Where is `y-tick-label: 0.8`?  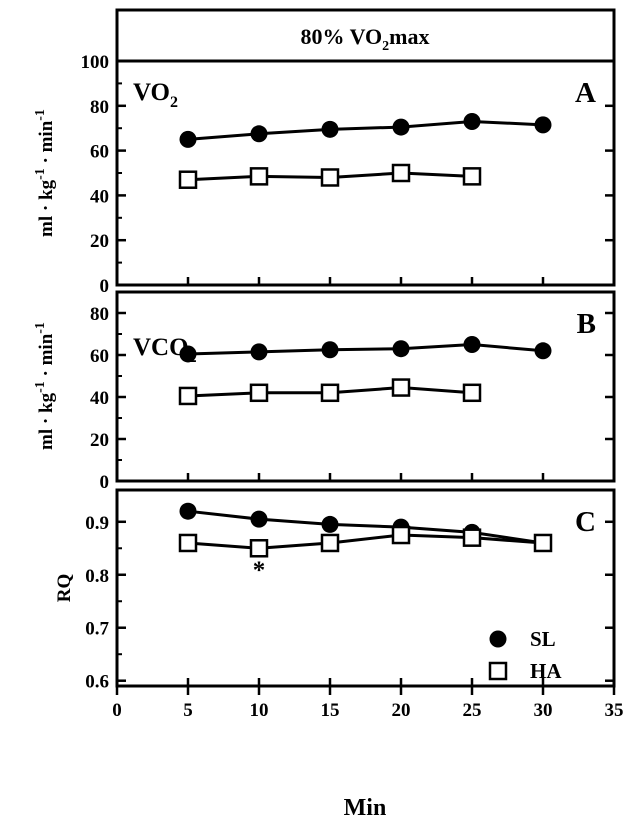 y-tick-label: 0.8 is located at coordinates (97, 576).